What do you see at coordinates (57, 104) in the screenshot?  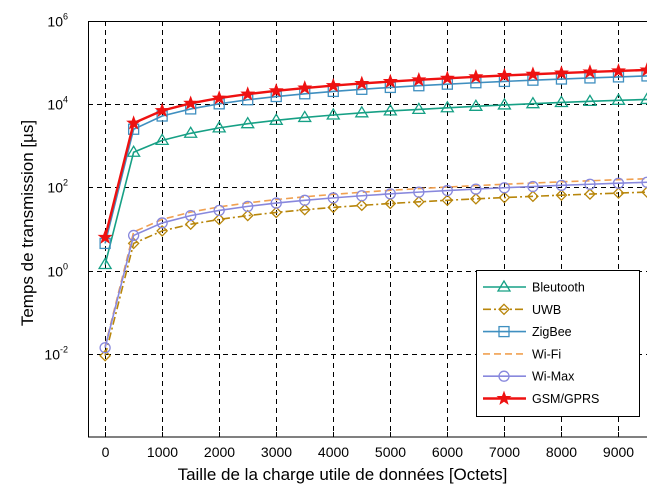 I see `y-tick-label: 10⁴` at bounding box center [57, 104].